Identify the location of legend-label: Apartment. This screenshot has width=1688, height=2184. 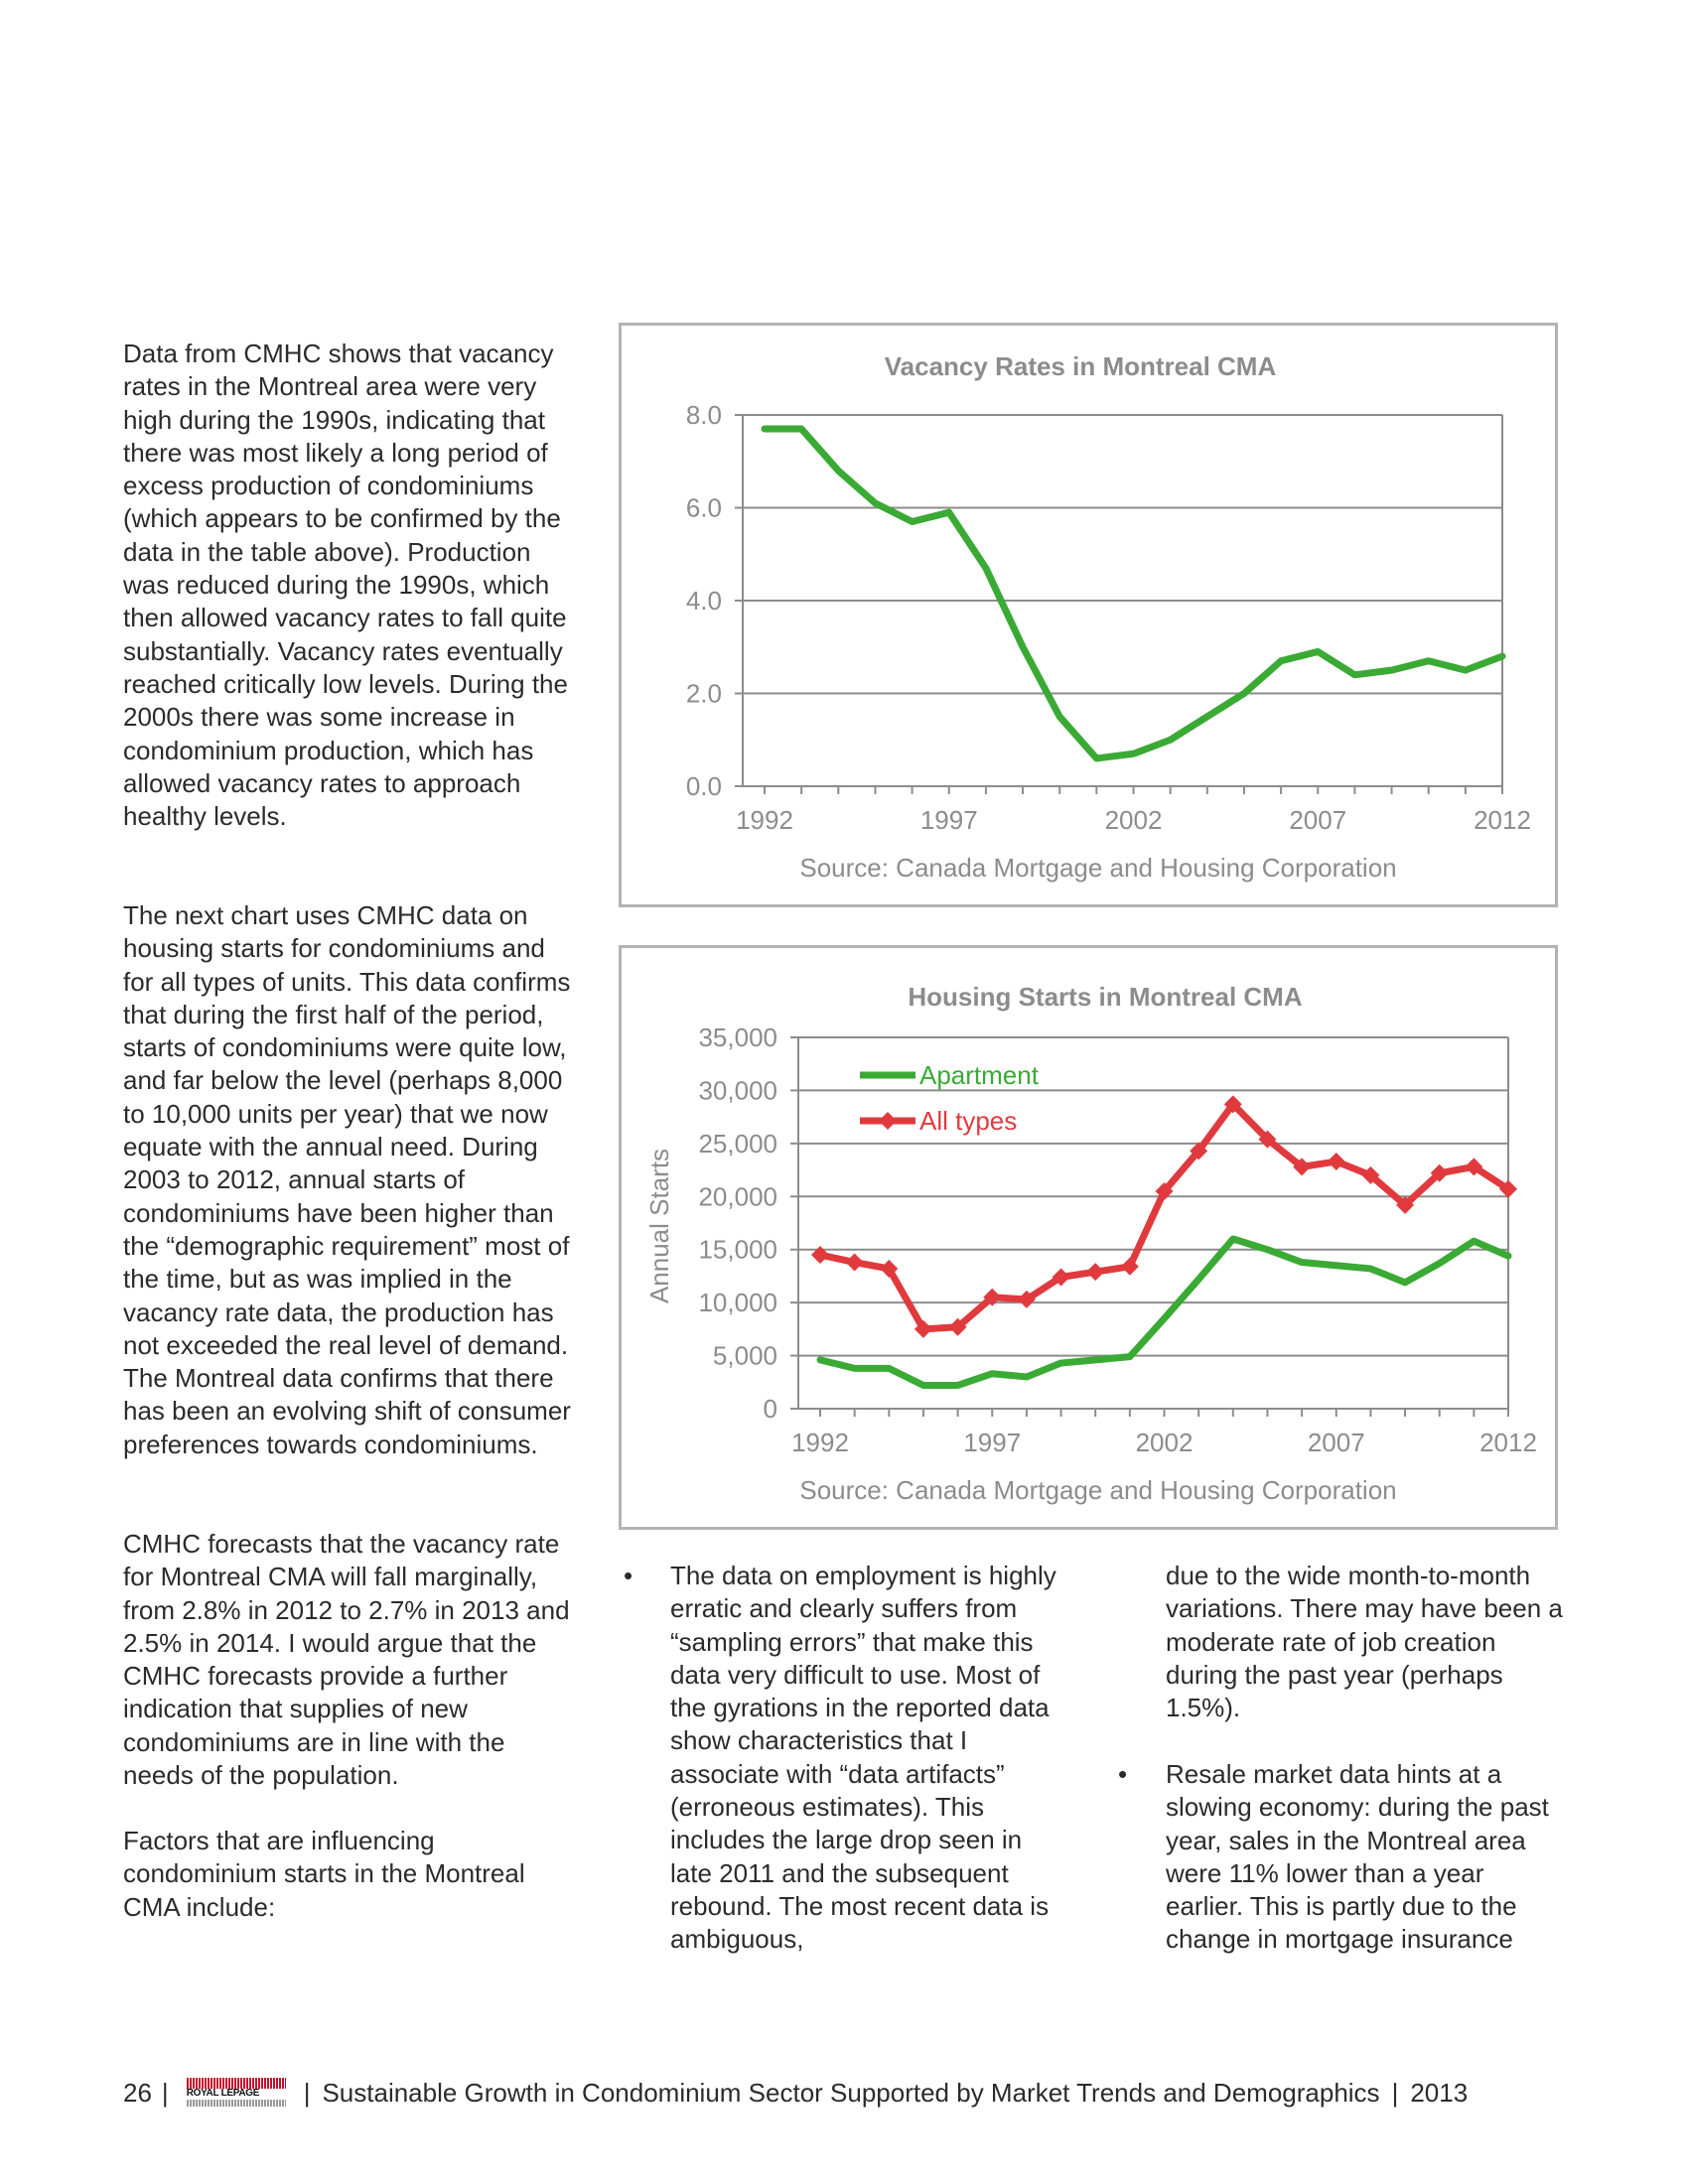
(979, 1075).